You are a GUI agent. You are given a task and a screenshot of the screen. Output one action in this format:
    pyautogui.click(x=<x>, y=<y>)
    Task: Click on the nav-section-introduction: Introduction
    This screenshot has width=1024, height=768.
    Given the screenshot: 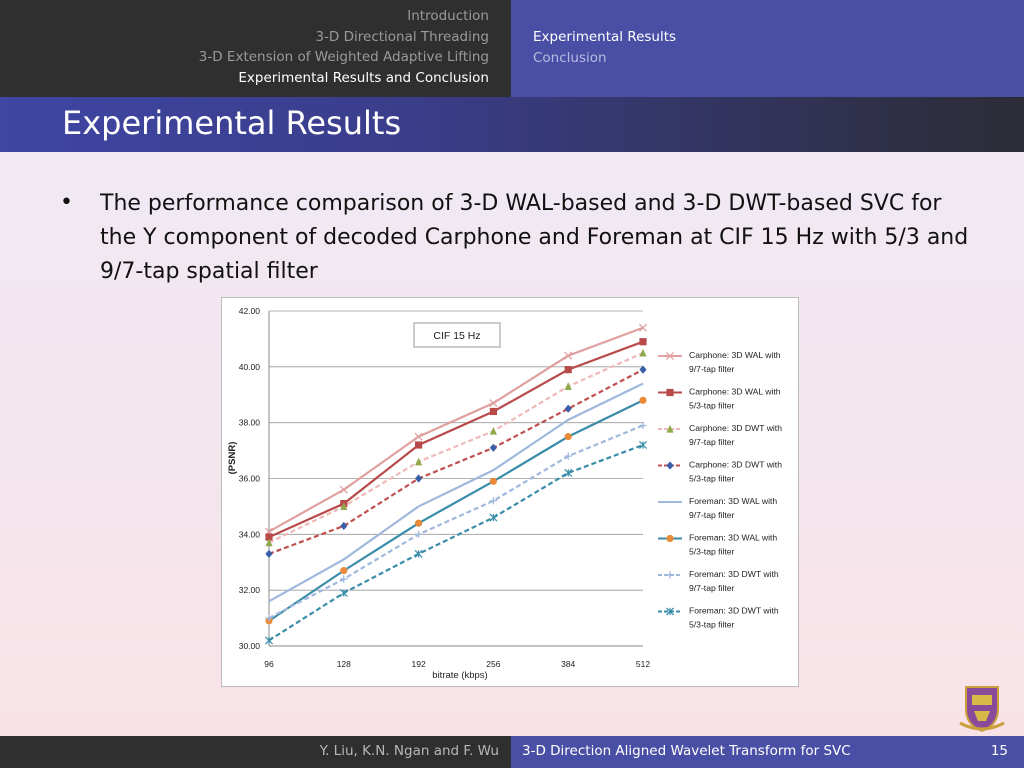 What is the action you would take?
    pyautogui.click(x=448, y=16)
    